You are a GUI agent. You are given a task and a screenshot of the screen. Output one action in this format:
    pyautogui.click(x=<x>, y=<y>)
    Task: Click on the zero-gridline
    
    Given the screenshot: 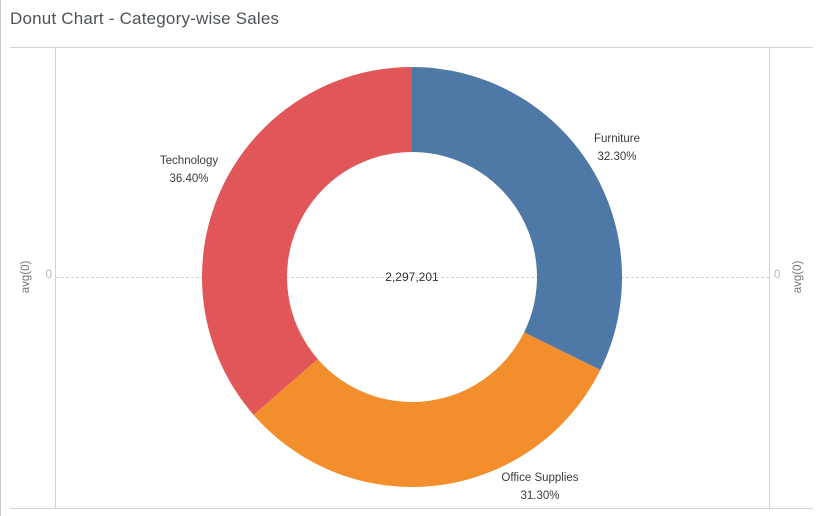 What is the action you would take?
    pyautogui.click(x=412, y=277)
    